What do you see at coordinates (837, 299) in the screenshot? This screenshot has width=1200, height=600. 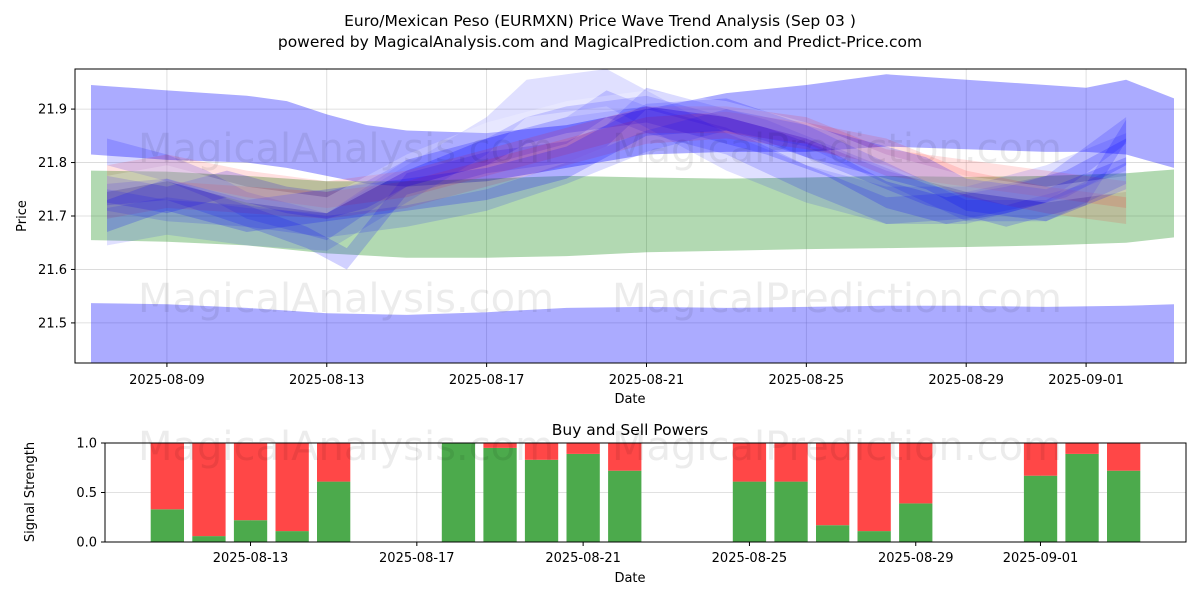 I see `watermark-magicalprediction-top-2: MagicalPrediction.com` at bounding box center [837, 299].